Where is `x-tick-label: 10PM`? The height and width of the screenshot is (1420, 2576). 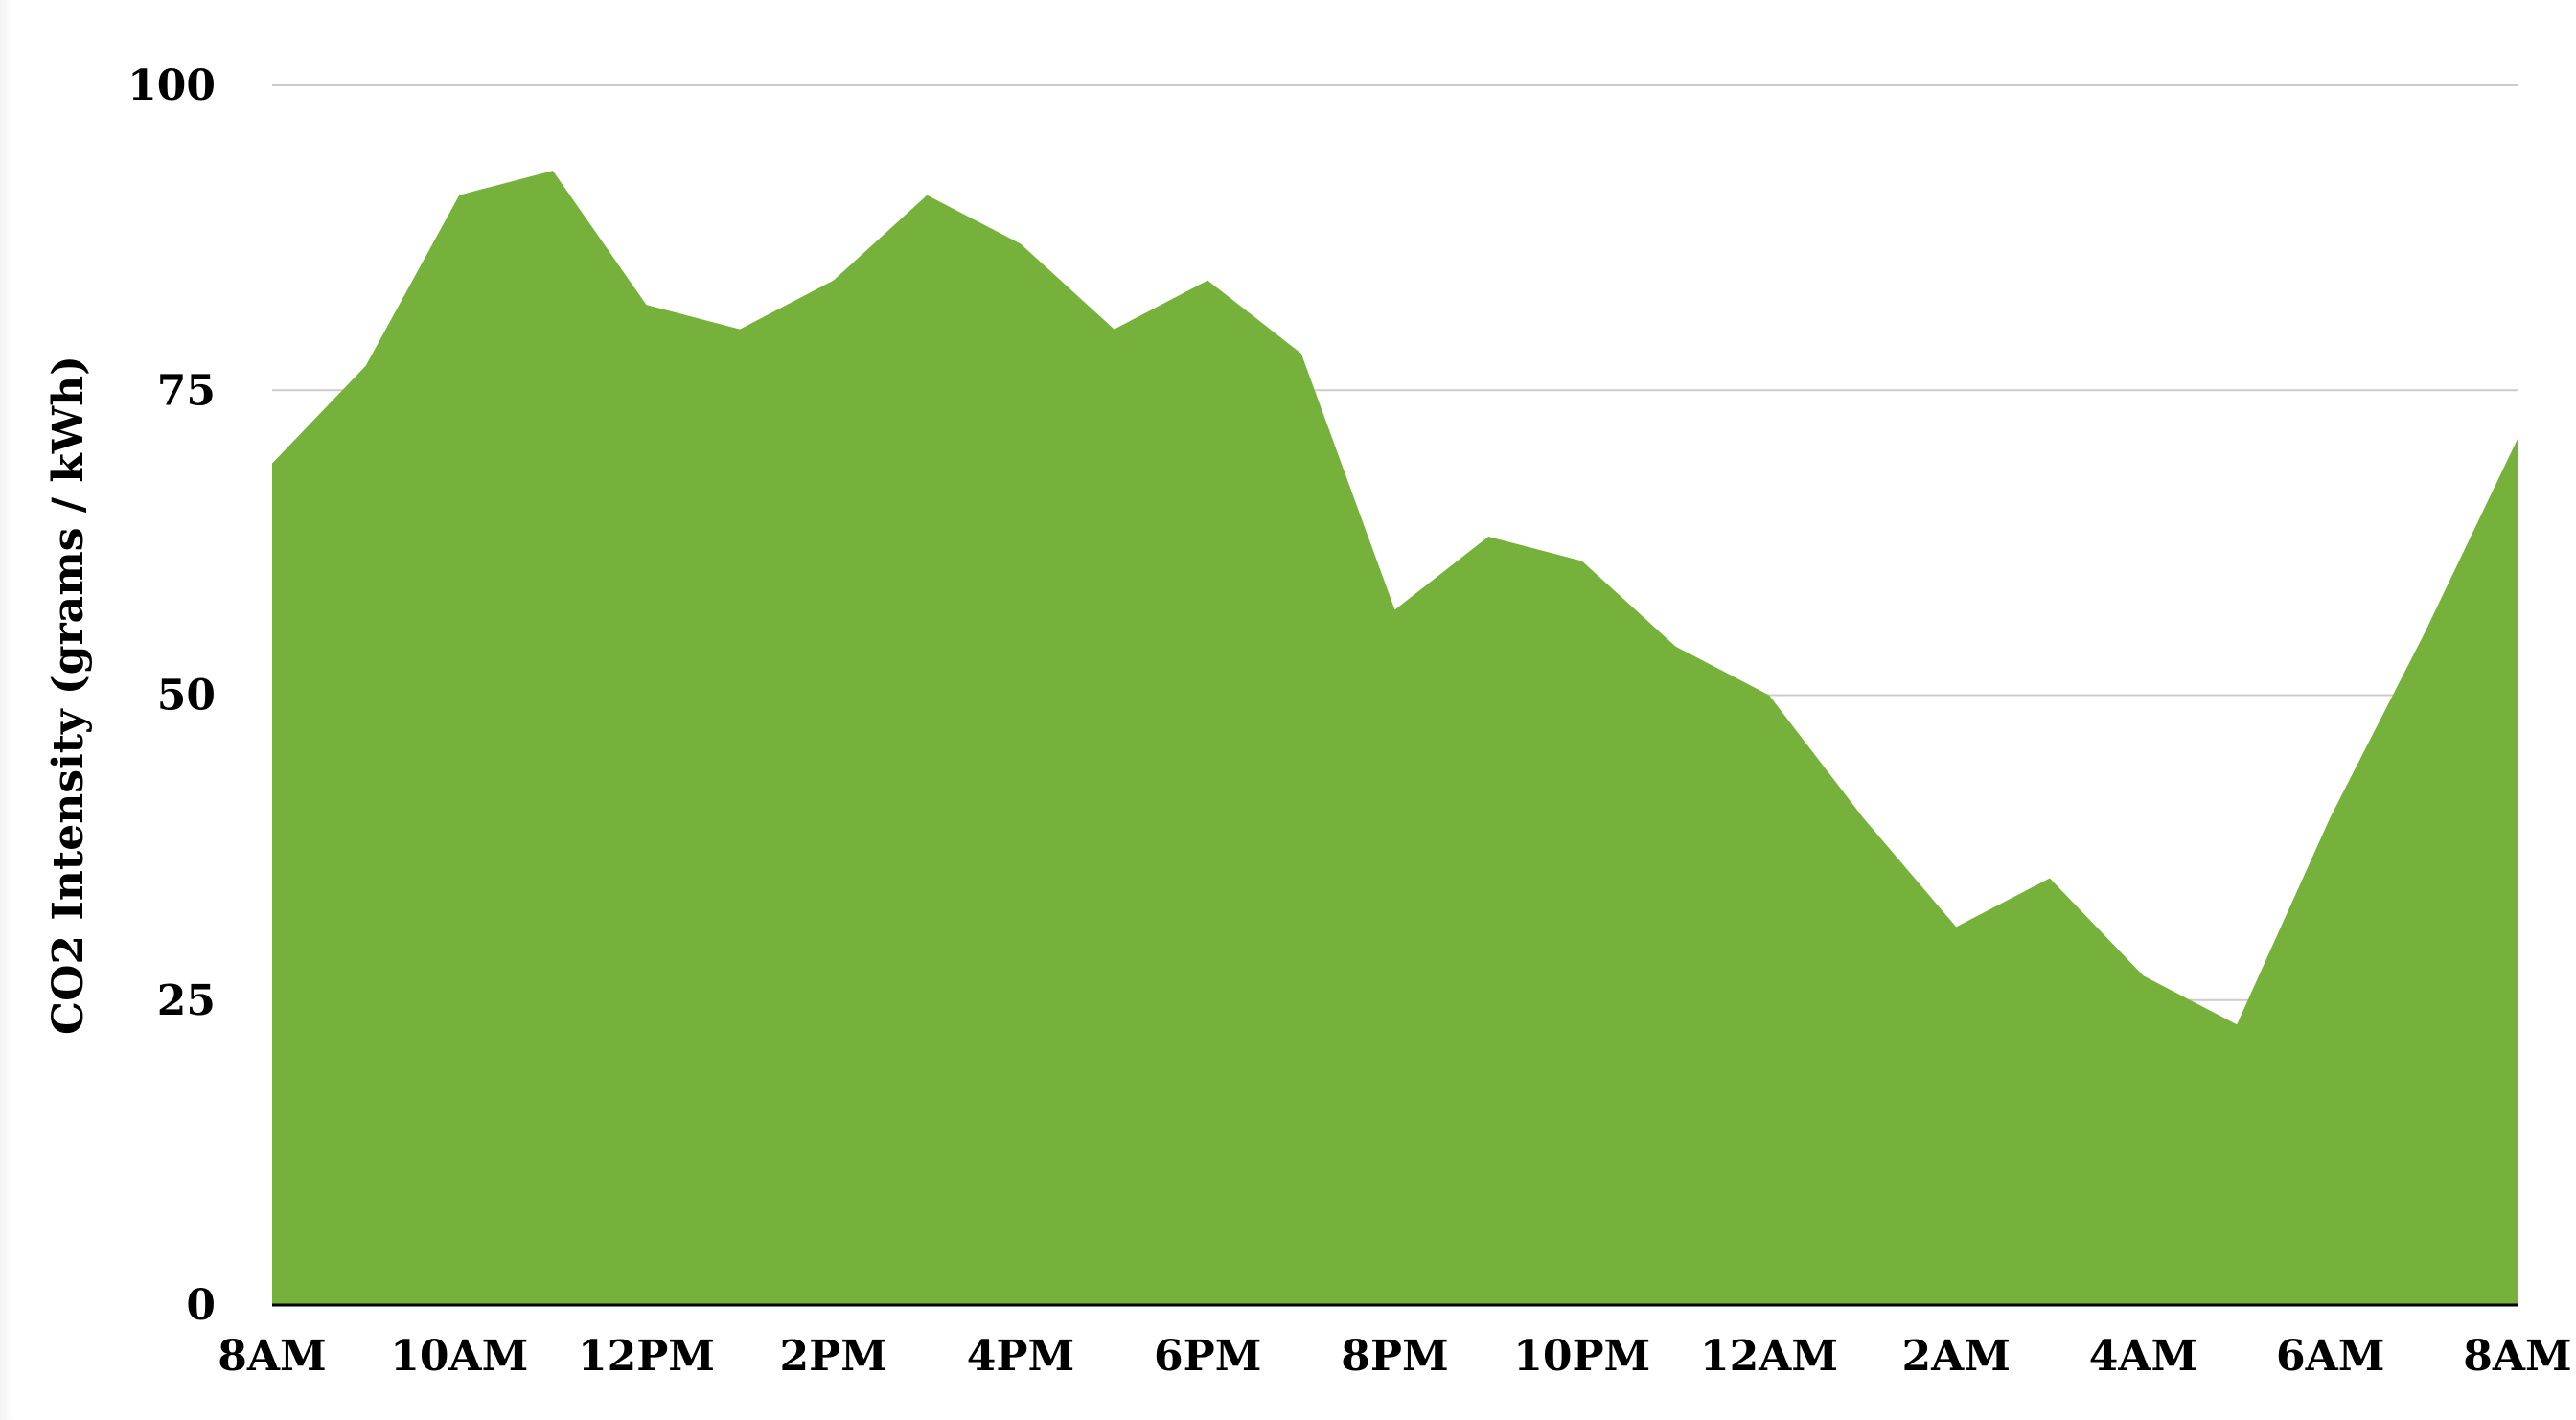
x-tick-label: 10PM is located at coordinates (1581, 1356).